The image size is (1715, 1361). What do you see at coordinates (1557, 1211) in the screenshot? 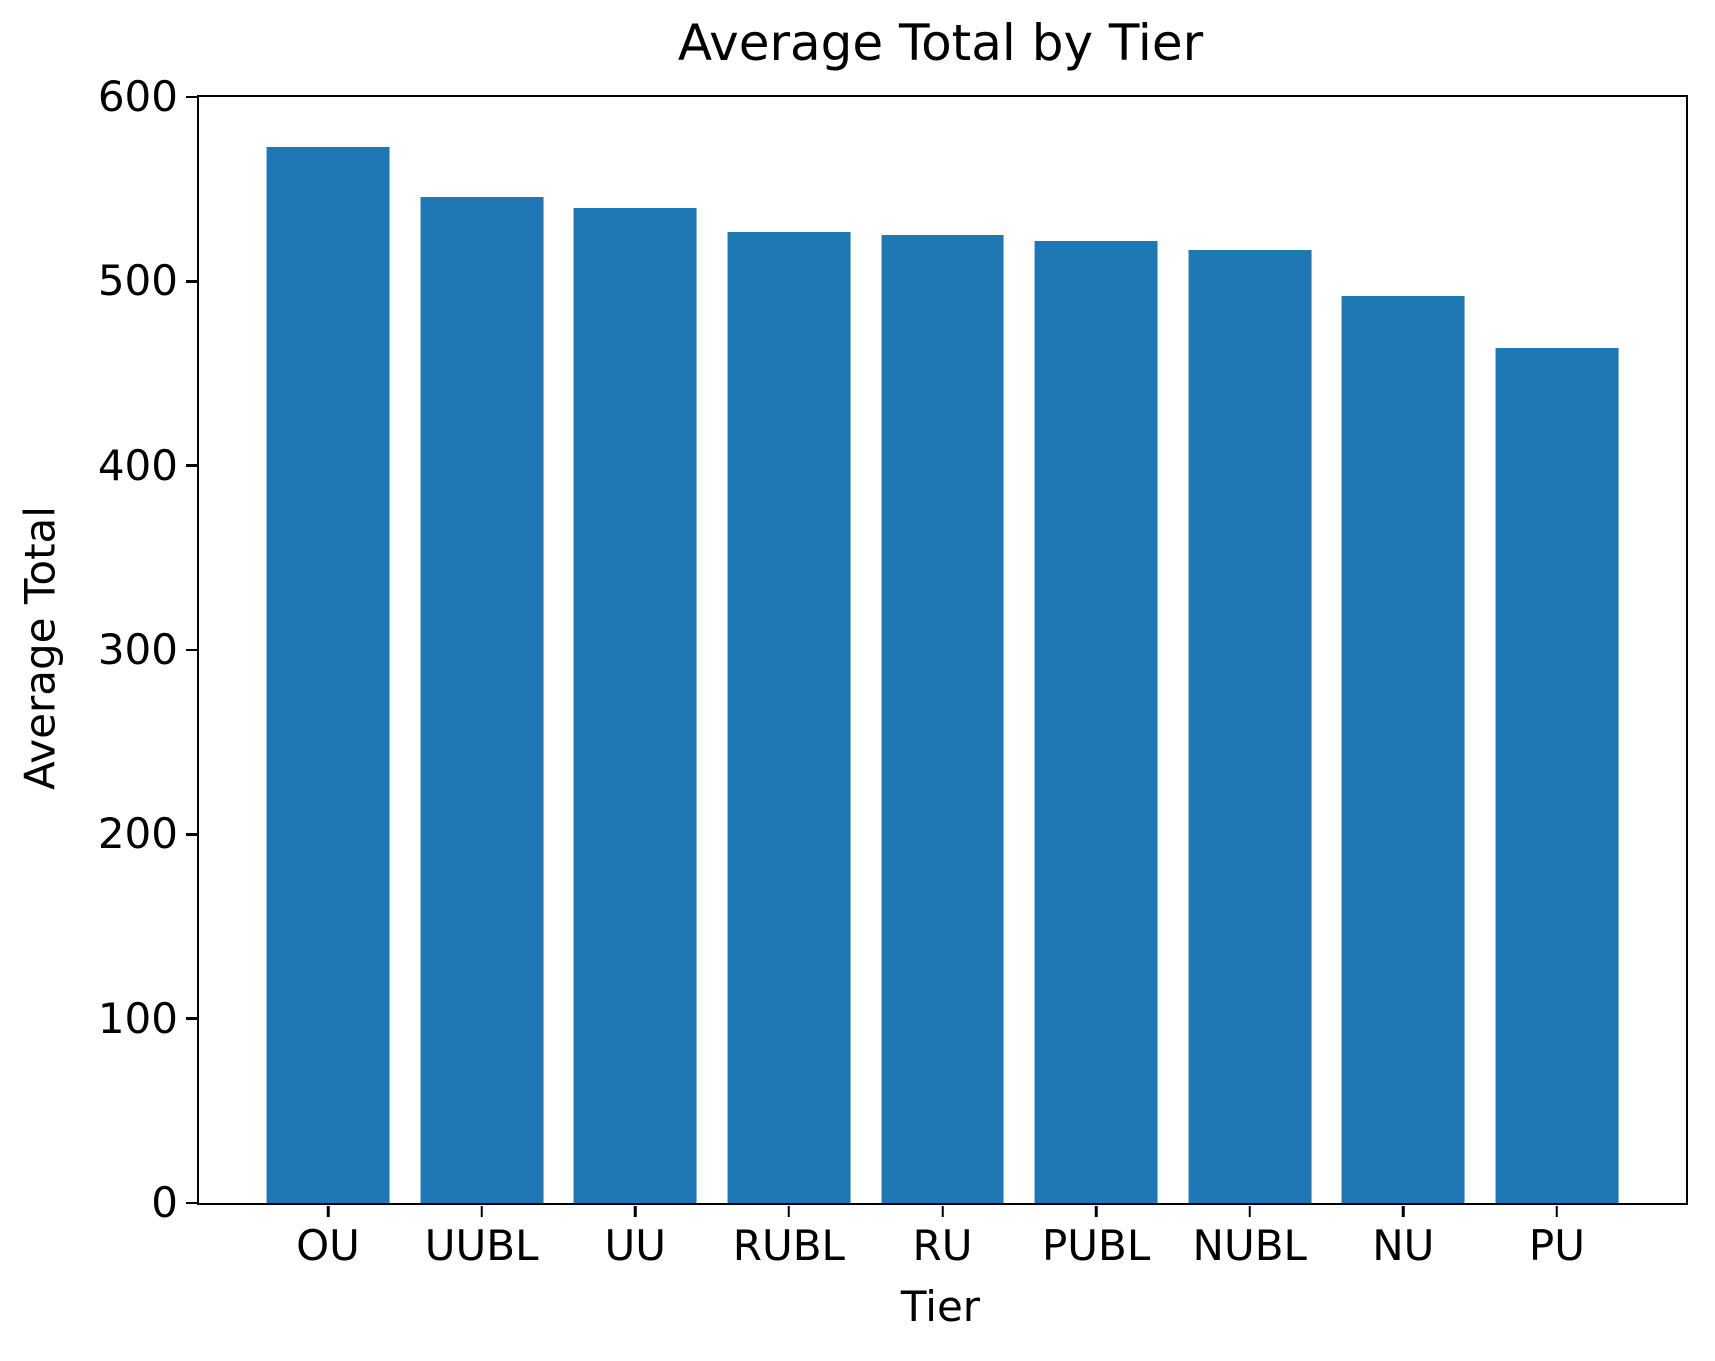
I see `x-tick-mark-pu` at bounding box center [1557, 1211].